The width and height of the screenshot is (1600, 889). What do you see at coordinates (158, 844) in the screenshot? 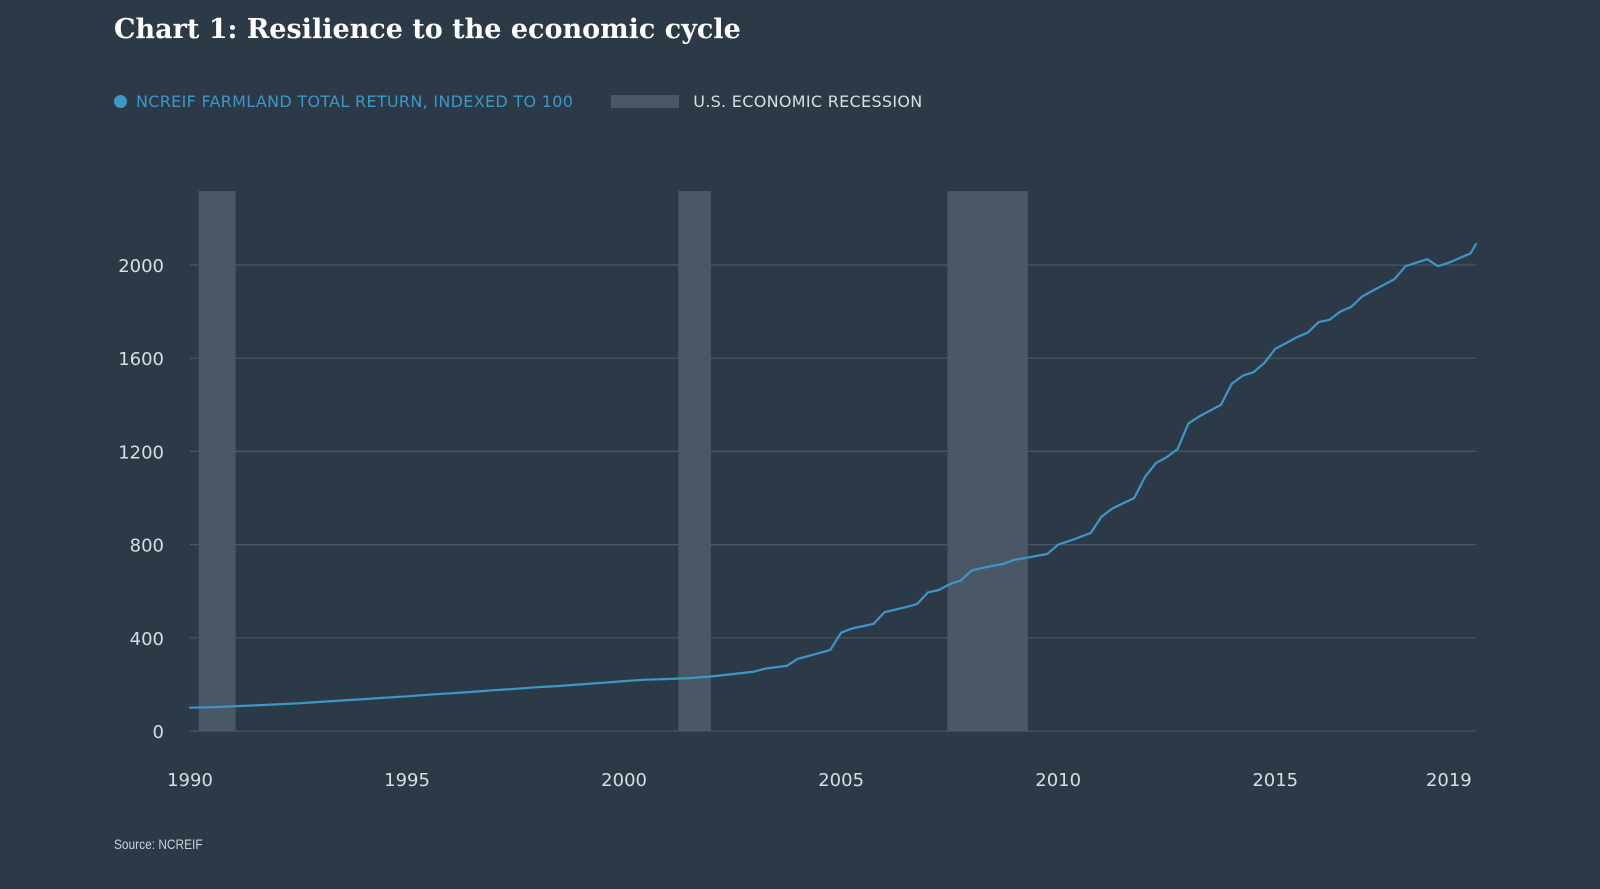
I see `source-note: Source: NCREIF` at bounding box center [158, 844].